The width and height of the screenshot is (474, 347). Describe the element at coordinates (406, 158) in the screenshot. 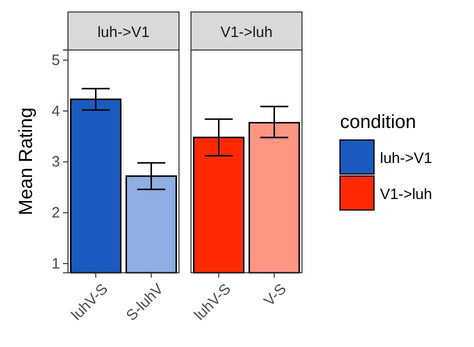

I see `legend-label: luh->V1` at that location.